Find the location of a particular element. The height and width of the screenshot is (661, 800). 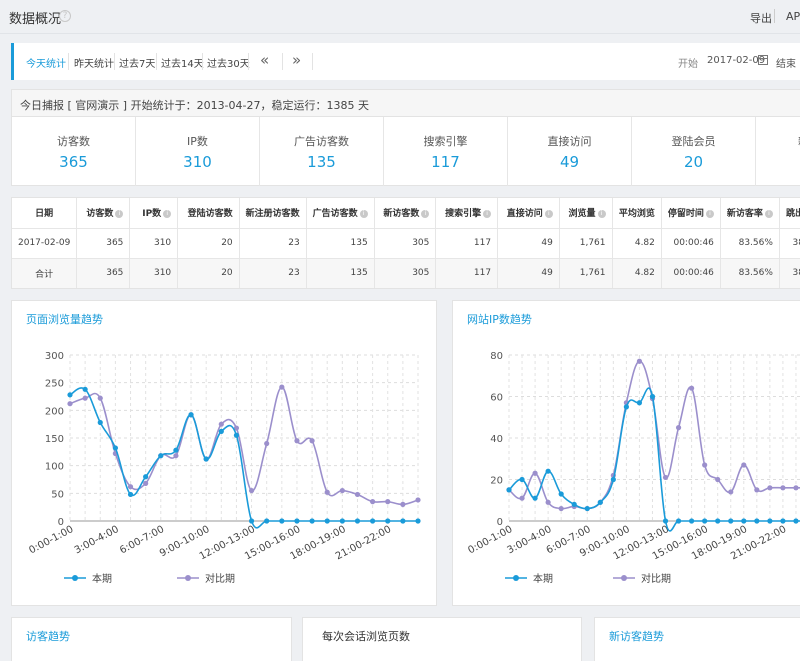

column-header: IP数 i is located at coordinates (154, 213).